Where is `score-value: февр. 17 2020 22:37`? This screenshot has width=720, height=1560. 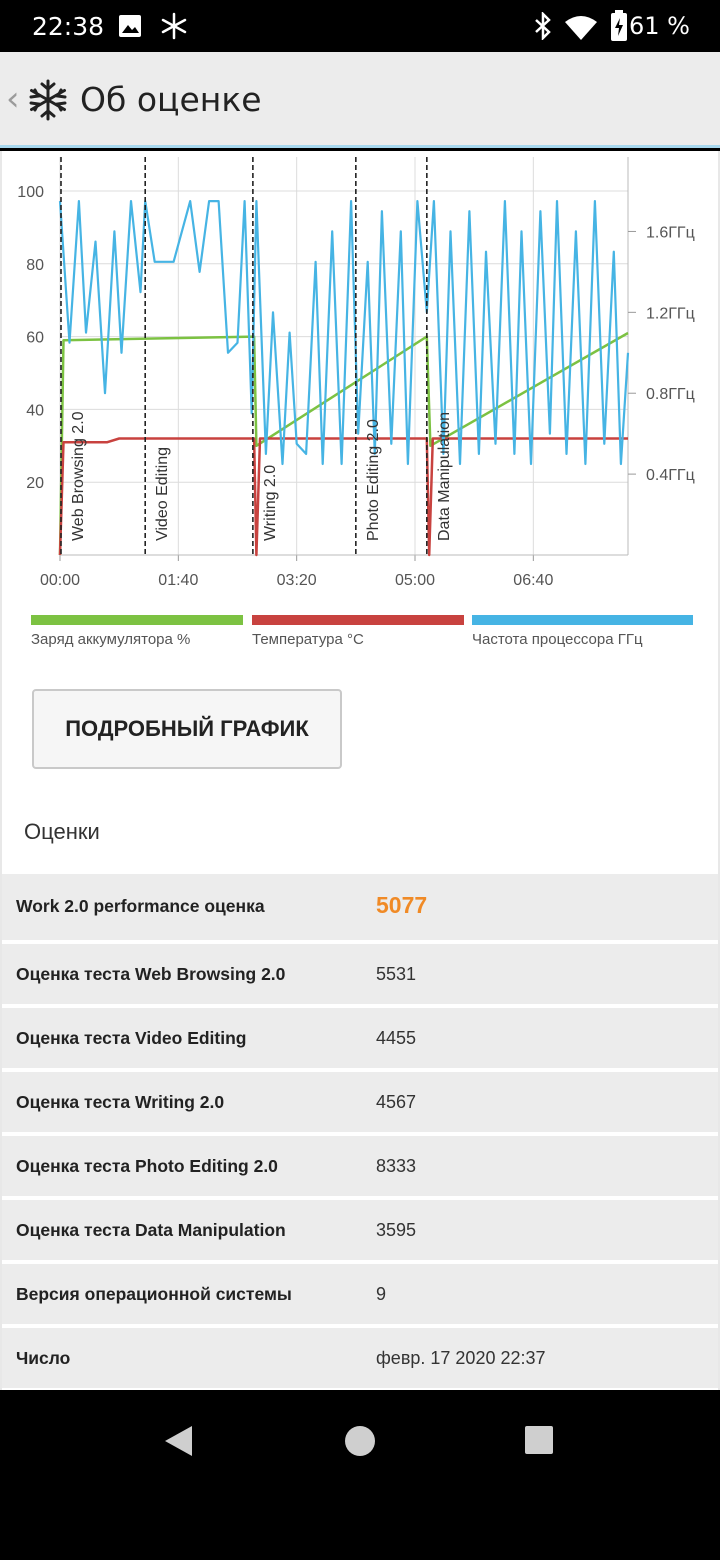 score-value: февр. 17 2020 22:37 is located at coordinates (461, 1358).